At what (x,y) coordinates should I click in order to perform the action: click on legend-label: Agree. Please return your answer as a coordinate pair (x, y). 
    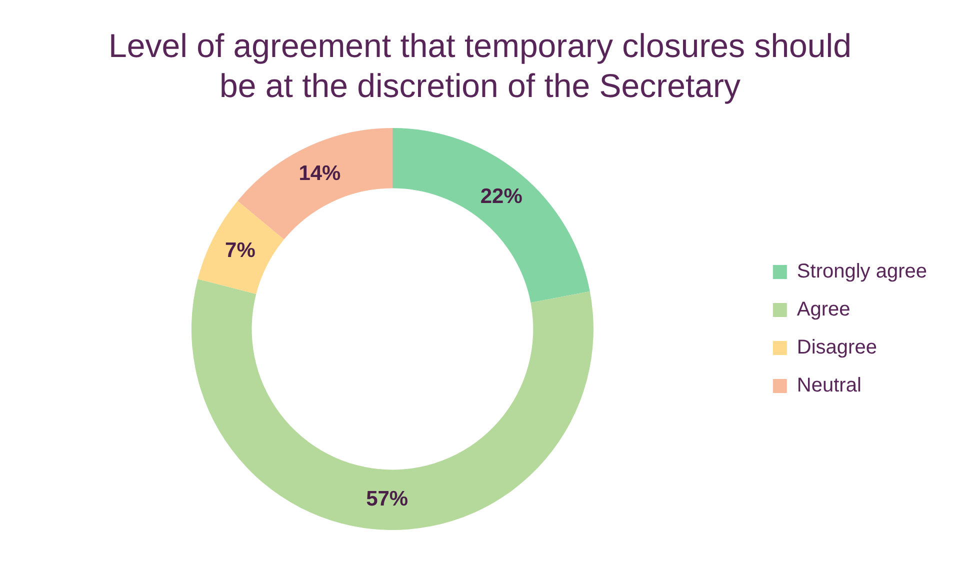
    Looking at the image, I should click on (823, 309).